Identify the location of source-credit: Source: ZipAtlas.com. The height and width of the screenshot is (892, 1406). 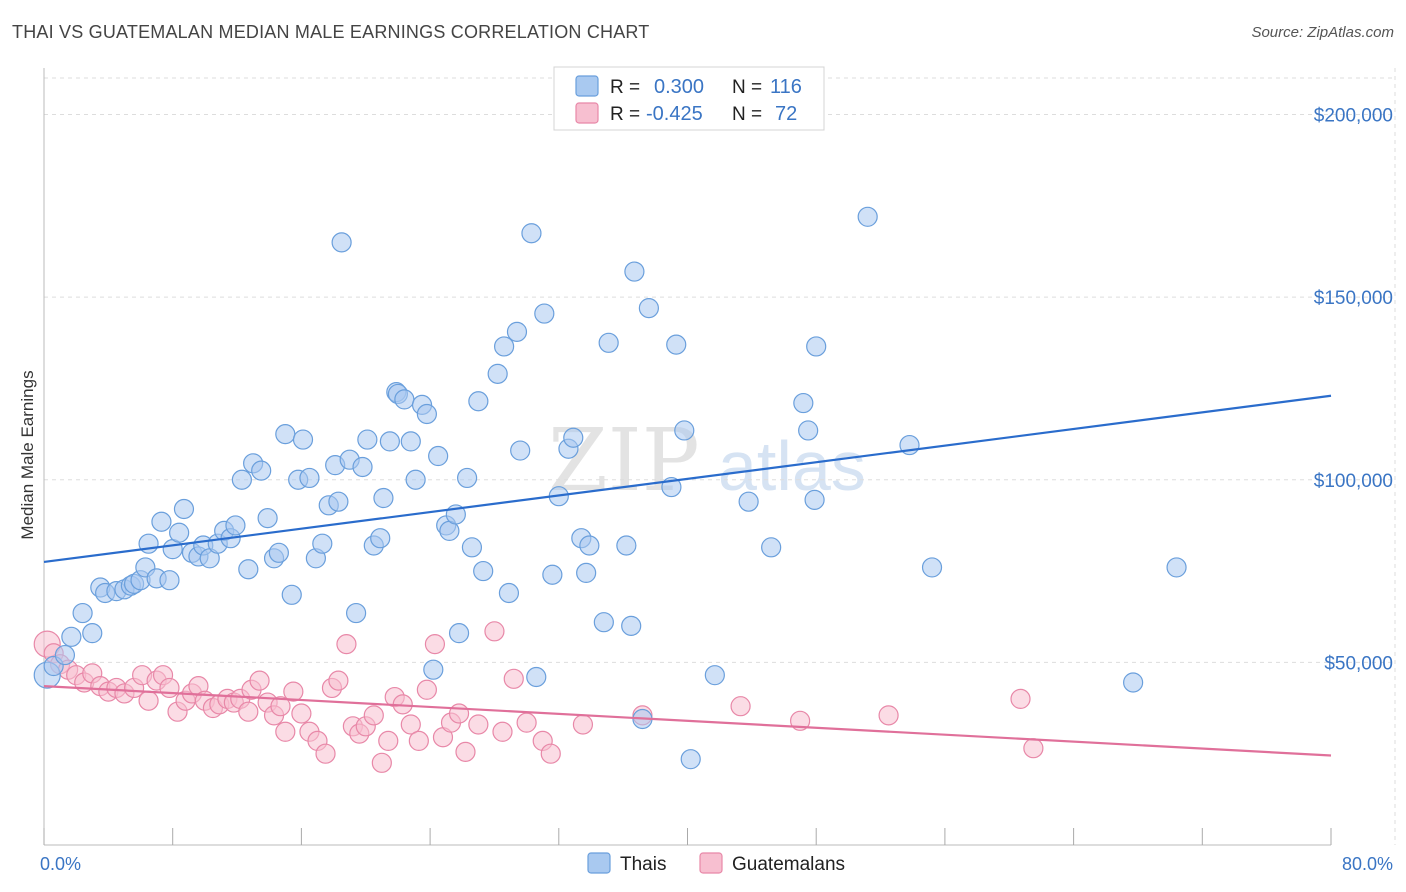
(1322, 32).